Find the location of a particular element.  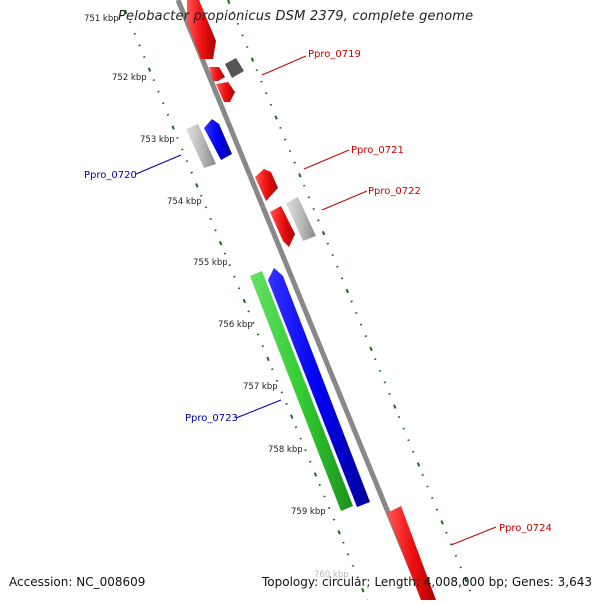

gene-label-ppro-0724: Ppro_0724 is located at coordinates (525, 528).